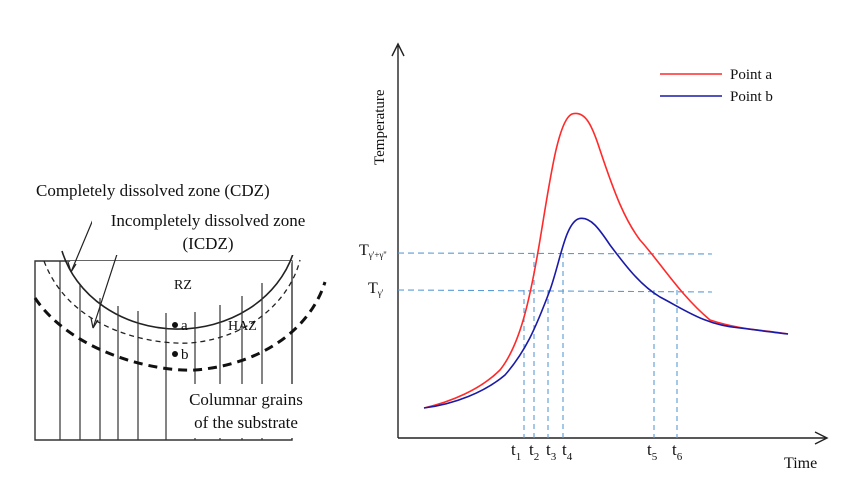  What do you see at coordinates (94, 323) in the screenshot?
I see `icdz-arrowhead` at bounding box center [94, 323].